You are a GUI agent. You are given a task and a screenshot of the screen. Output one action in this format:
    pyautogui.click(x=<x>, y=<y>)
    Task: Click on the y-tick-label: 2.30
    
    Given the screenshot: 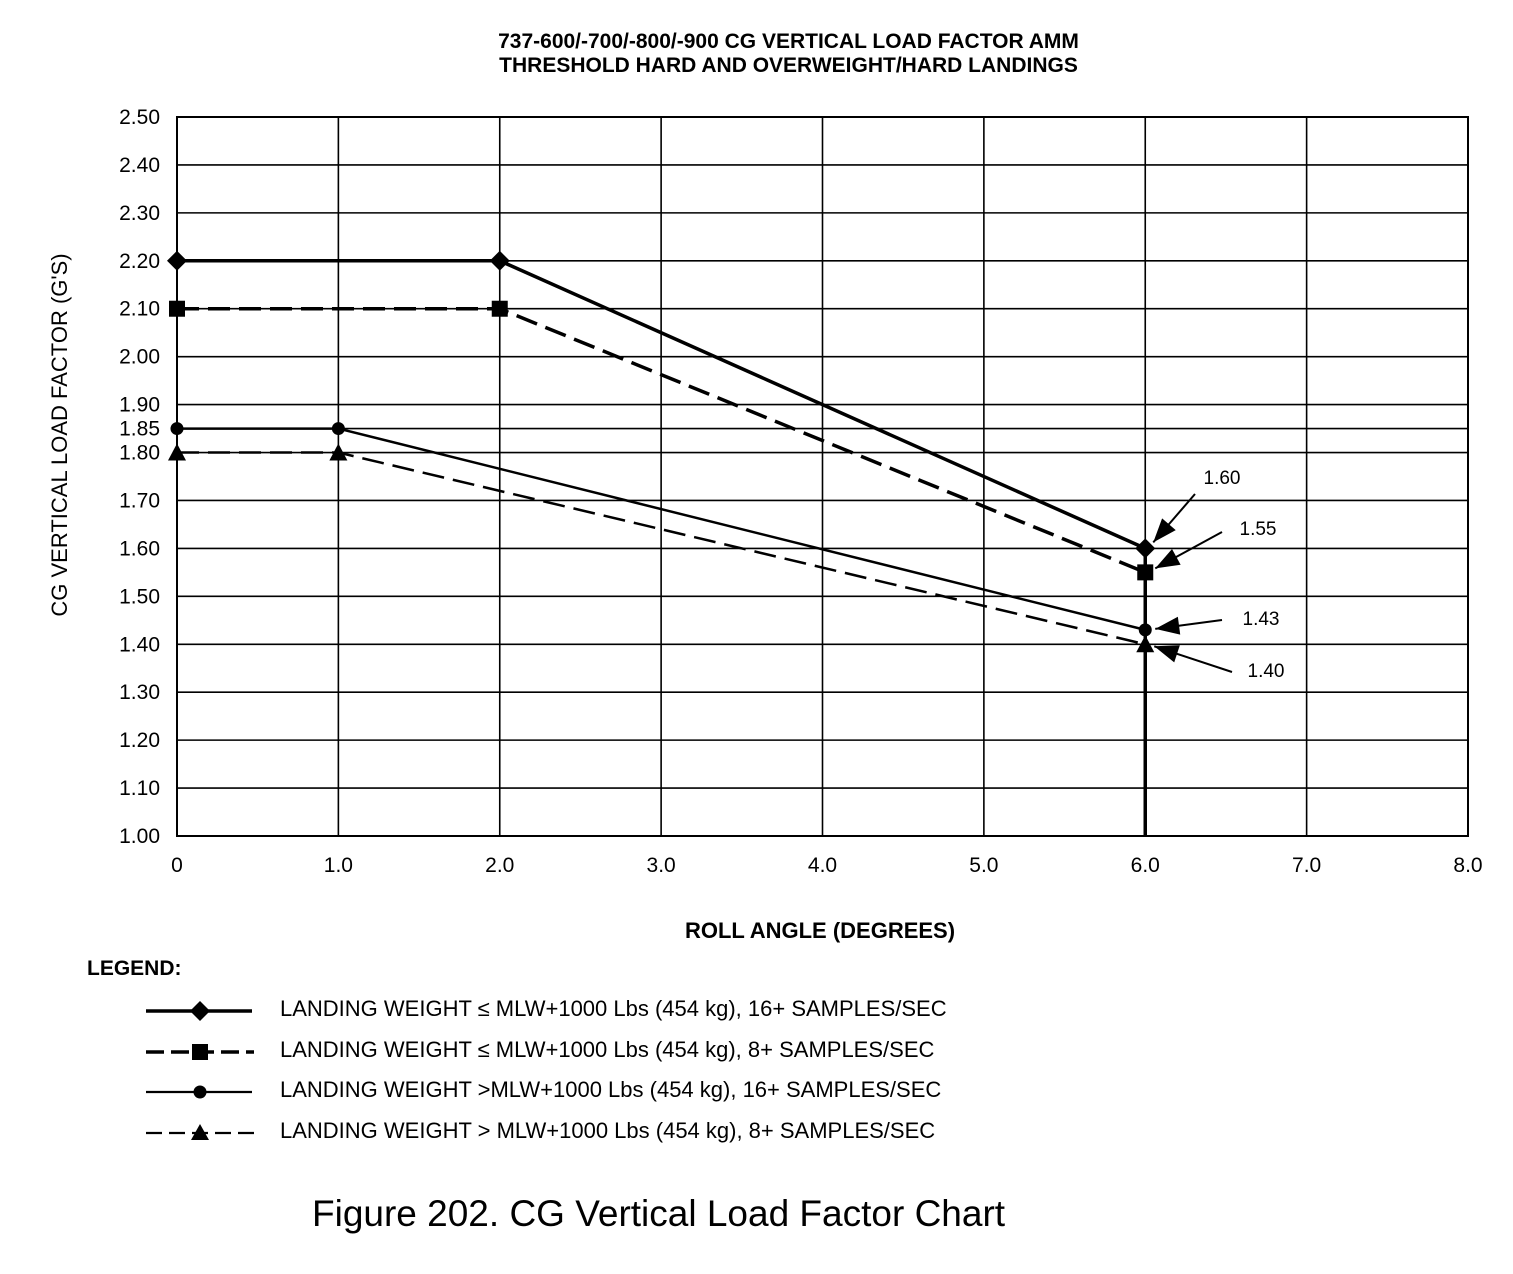 What is the action you would take?
    pyautogui.click(x=139, y=213)
    